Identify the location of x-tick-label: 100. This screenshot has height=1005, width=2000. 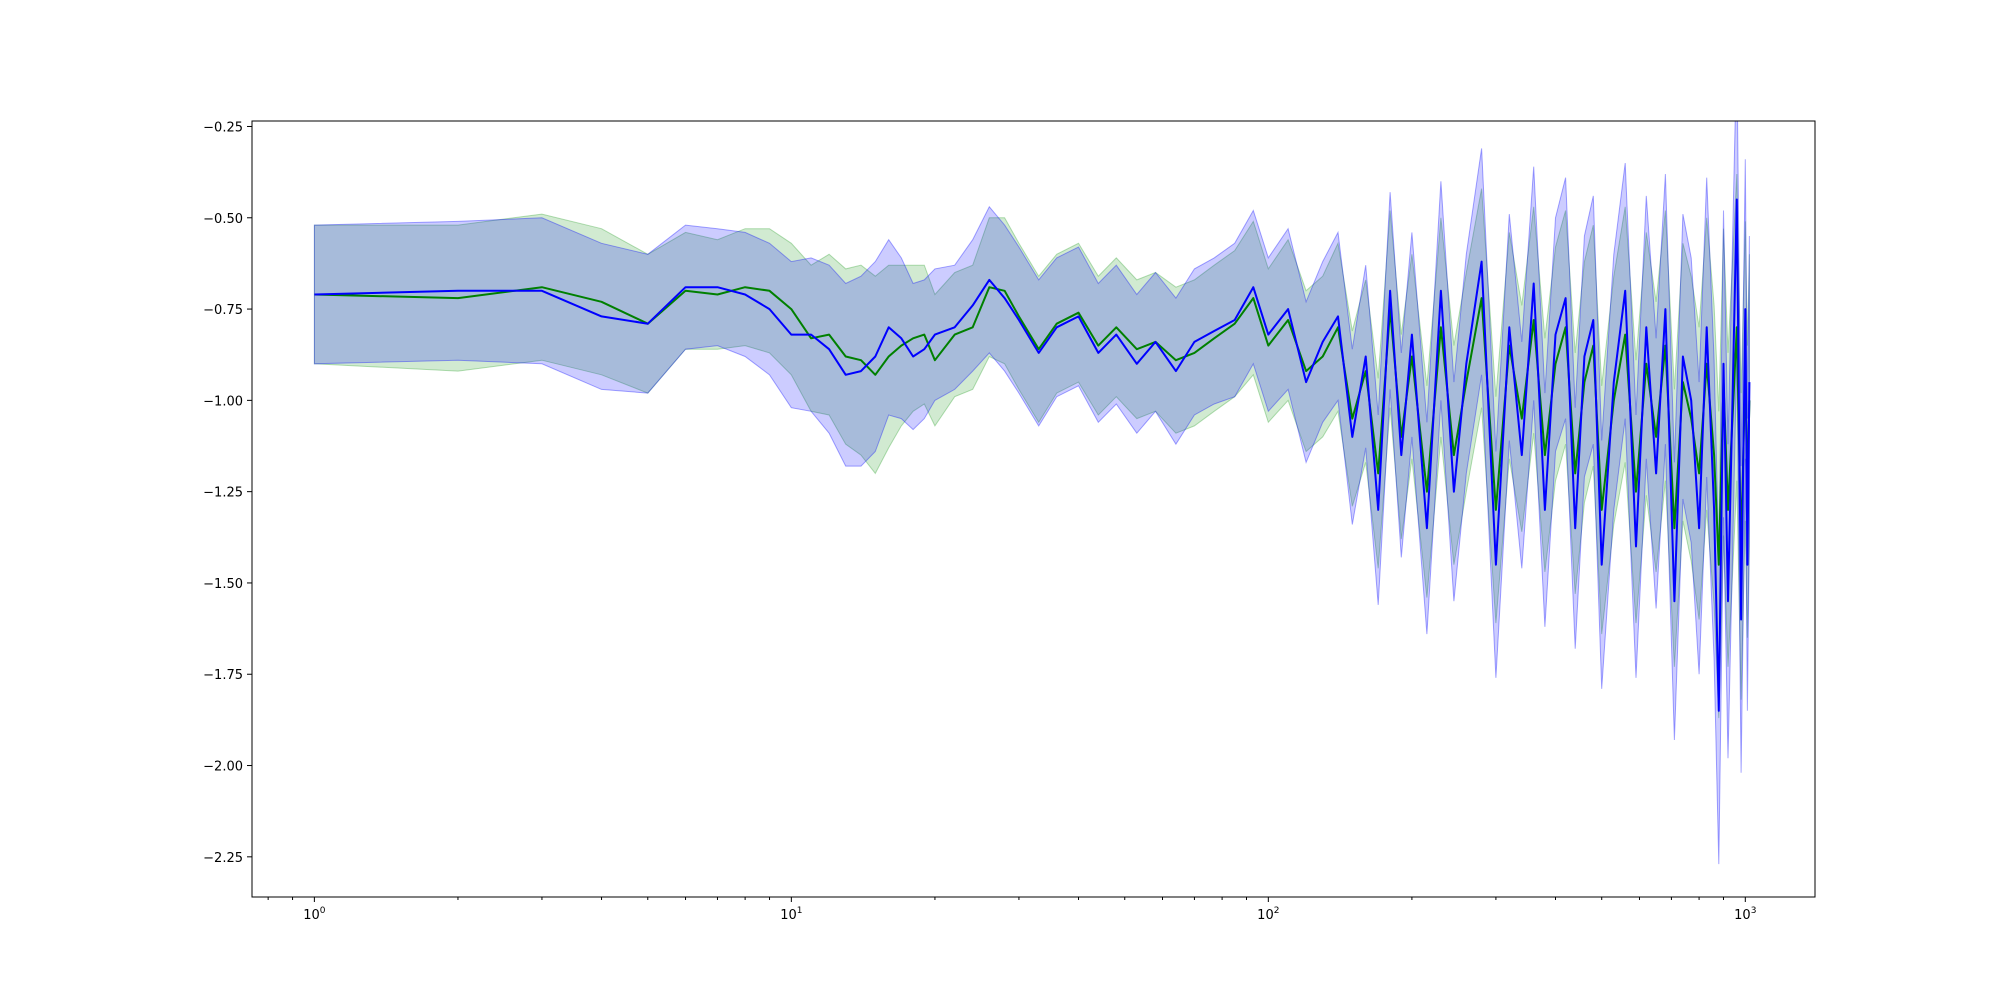
(314, 914).